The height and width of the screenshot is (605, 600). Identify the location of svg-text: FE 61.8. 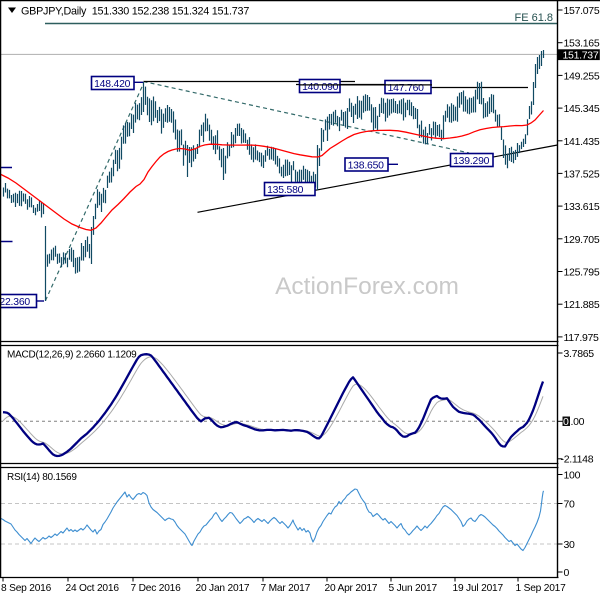
(533, 18).